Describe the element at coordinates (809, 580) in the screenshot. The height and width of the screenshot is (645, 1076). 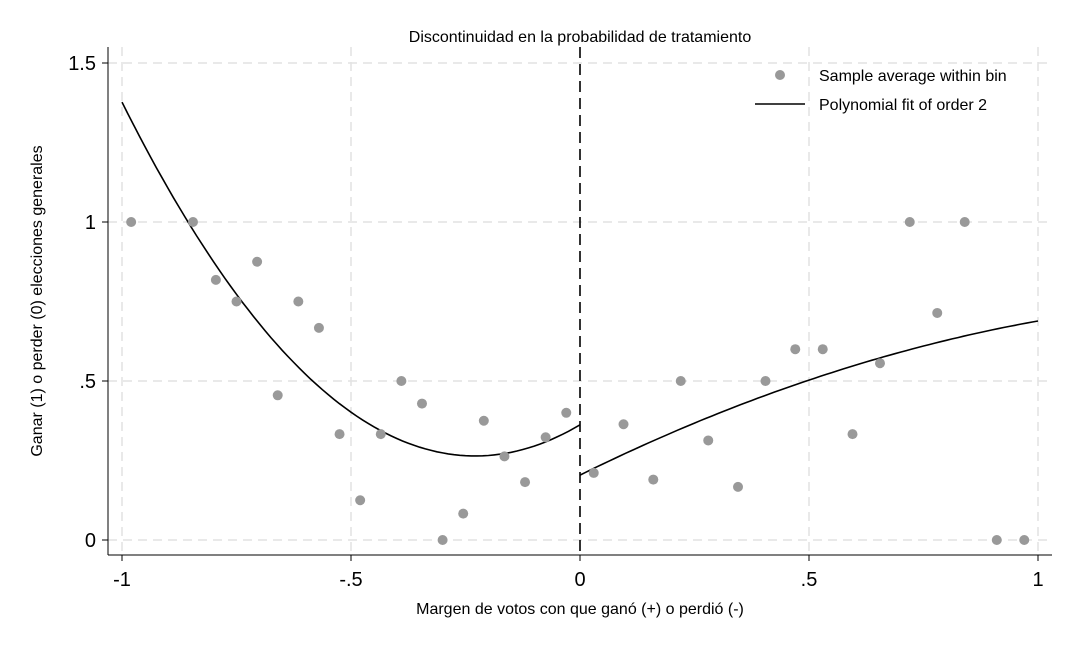
I see `x-tick-label: .5` at that location.